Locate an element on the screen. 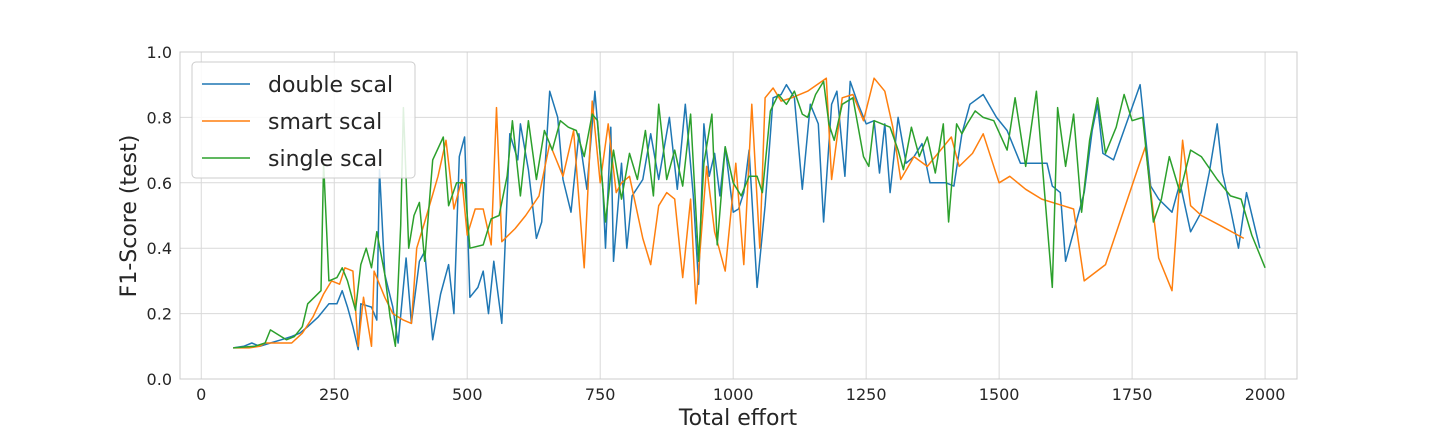 This screenshot has width=1440, height=432. x-tick-label: 750 is located at coordinates (600, 394).